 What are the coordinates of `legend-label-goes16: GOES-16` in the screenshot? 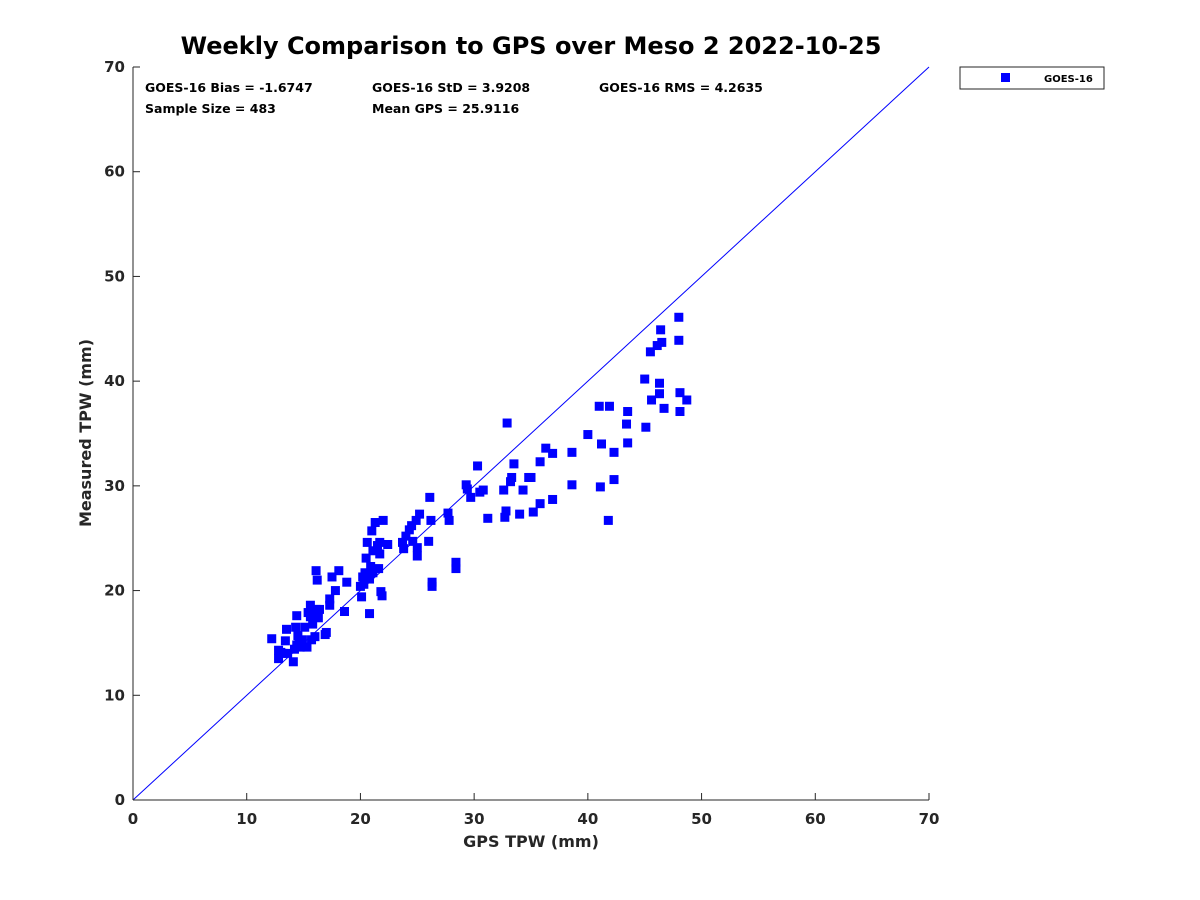 It's located at (1068, 79).